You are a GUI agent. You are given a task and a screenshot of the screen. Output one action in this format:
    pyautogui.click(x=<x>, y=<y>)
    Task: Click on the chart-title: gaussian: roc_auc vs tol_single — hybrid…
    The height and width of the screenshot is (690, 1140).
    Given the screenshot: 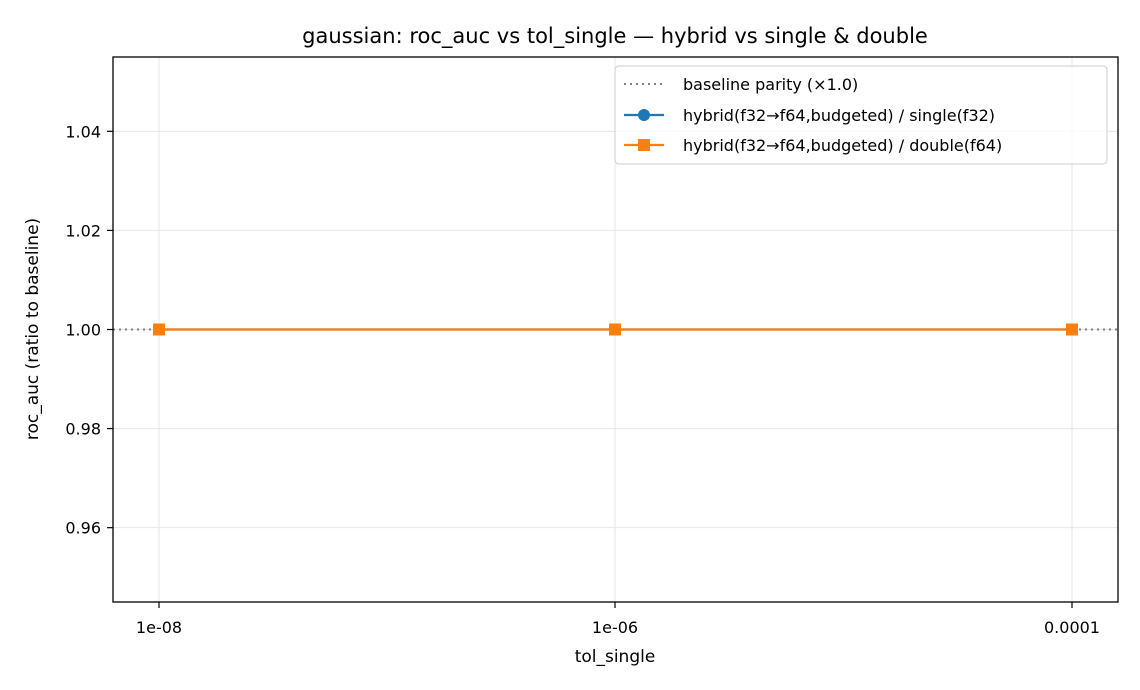 What is the action you would take?
    pyautogui.click(x=615, y=36)
    